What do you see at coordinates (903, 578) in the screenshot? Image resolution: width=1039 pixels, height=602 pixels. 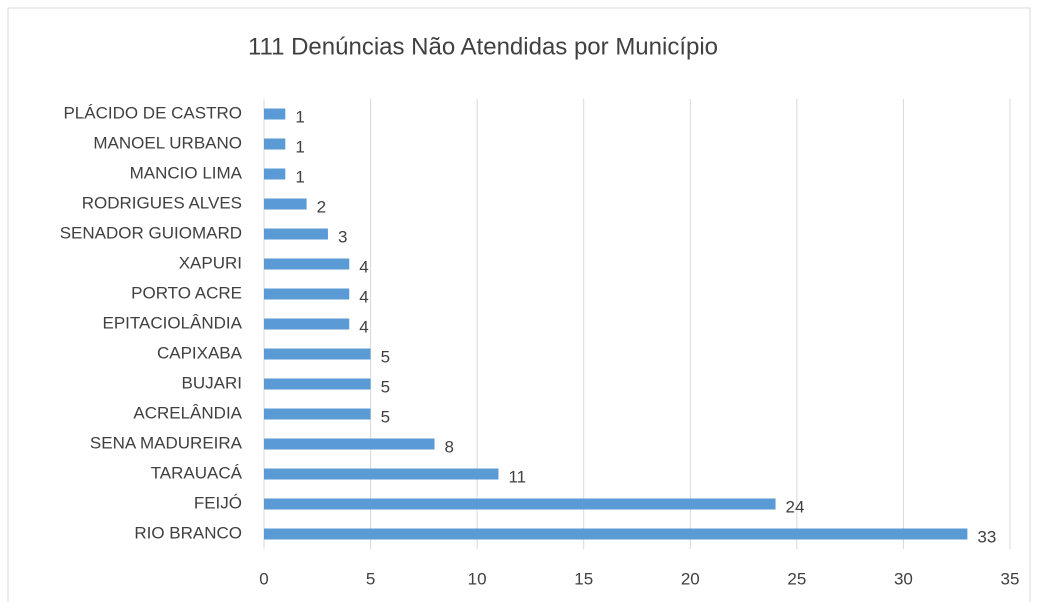 I see `x-tick-label: 30` at bounding box center [903, 578].